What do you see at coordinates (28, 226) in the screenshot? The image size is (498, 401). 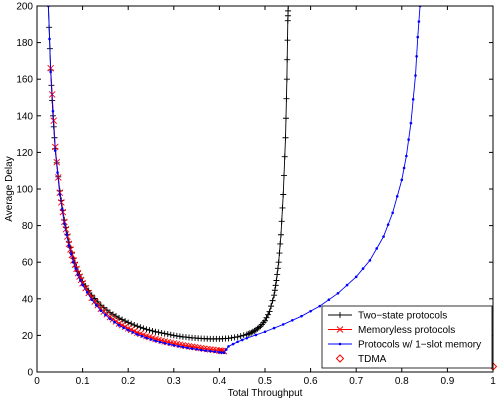 I see `y-tick-label: 80` at bounding box center [28, 226].